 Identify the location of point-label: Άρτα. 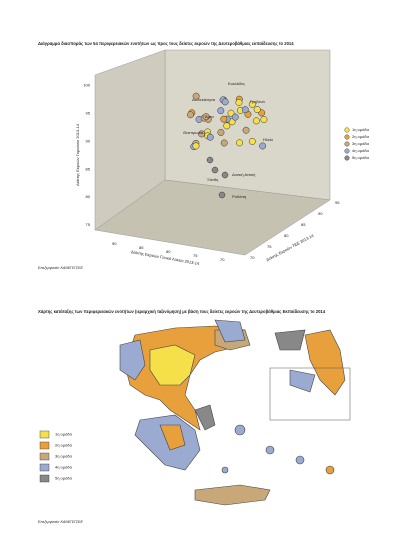
(209, 116).